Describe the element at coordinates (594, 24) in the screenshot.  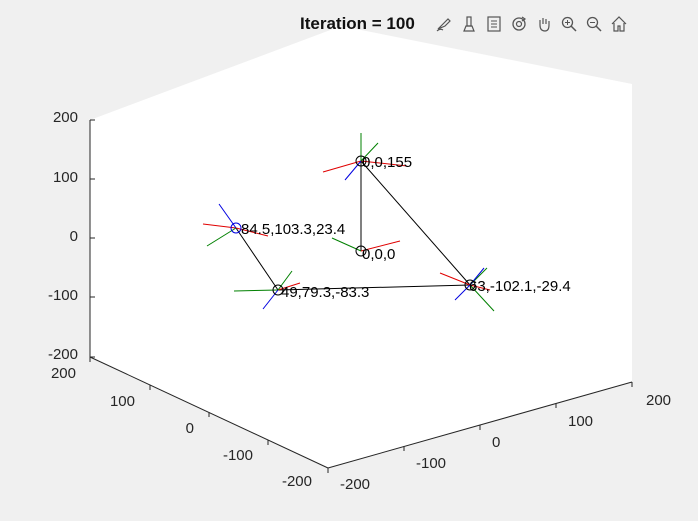
I see `zoom-out-icon` at that location.